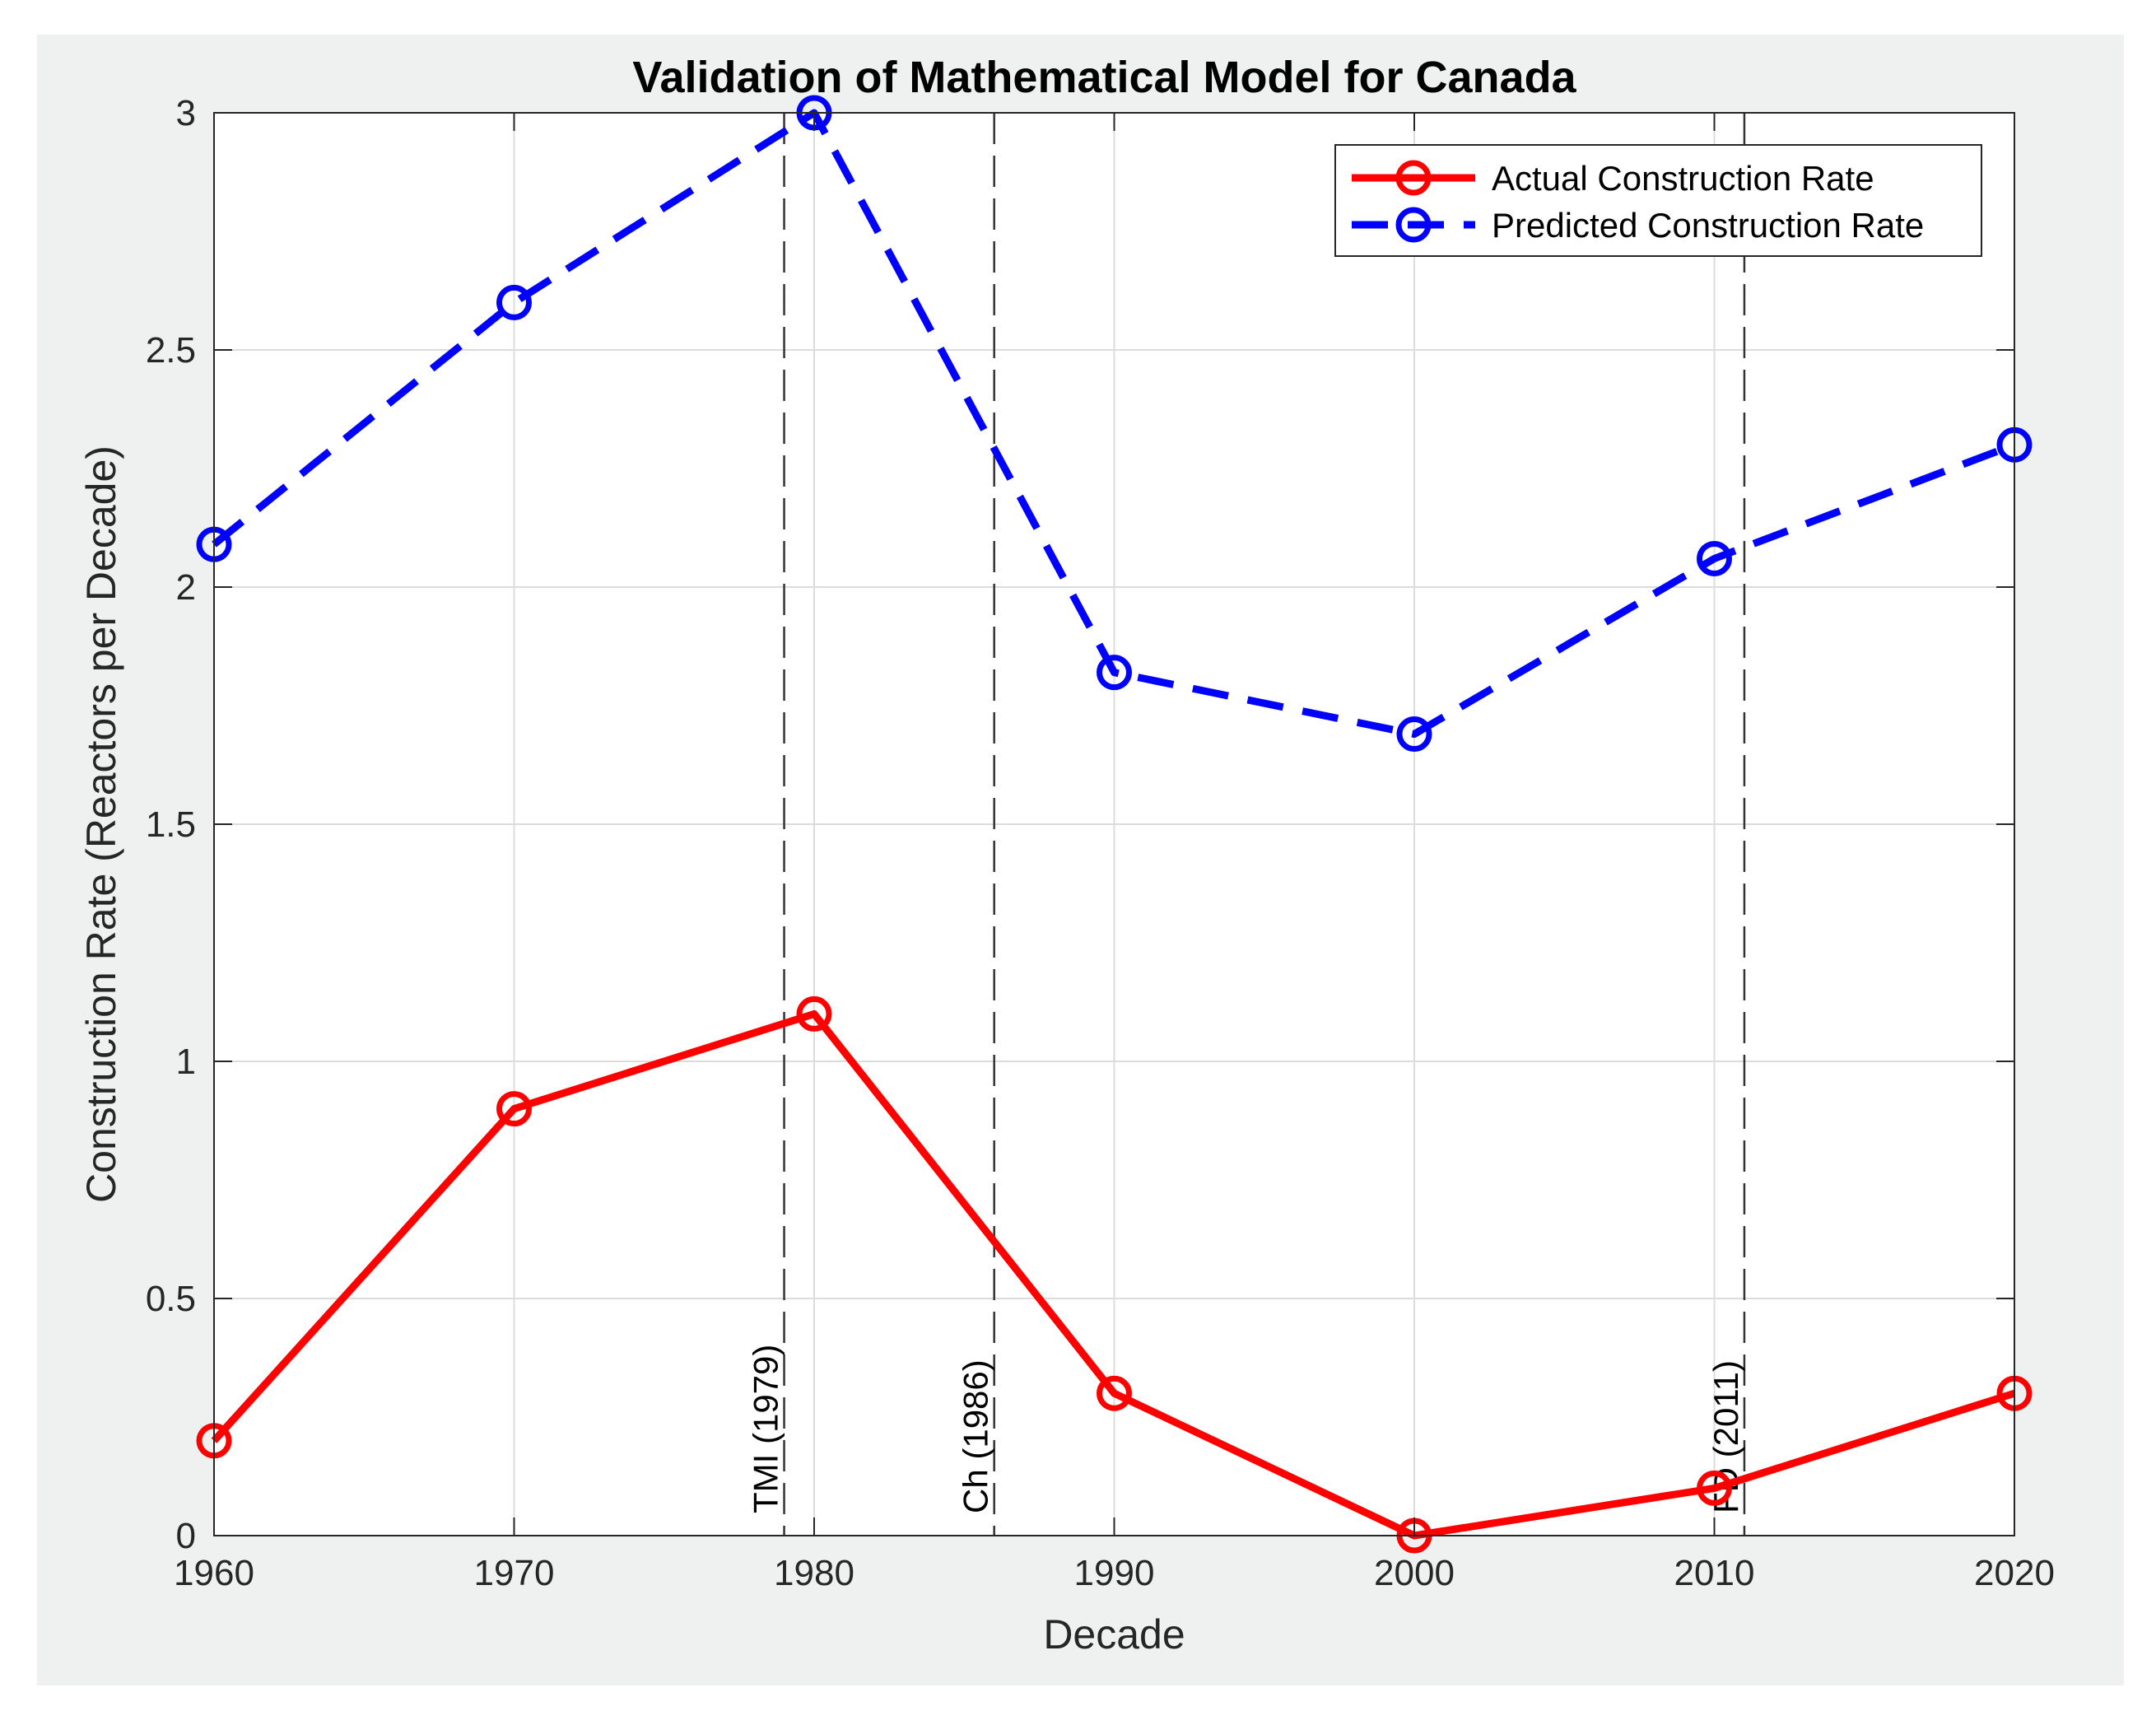  Describe the element at coordinates (1413, 178) in the screenshot. I see `legend-marker-actual` at that location.